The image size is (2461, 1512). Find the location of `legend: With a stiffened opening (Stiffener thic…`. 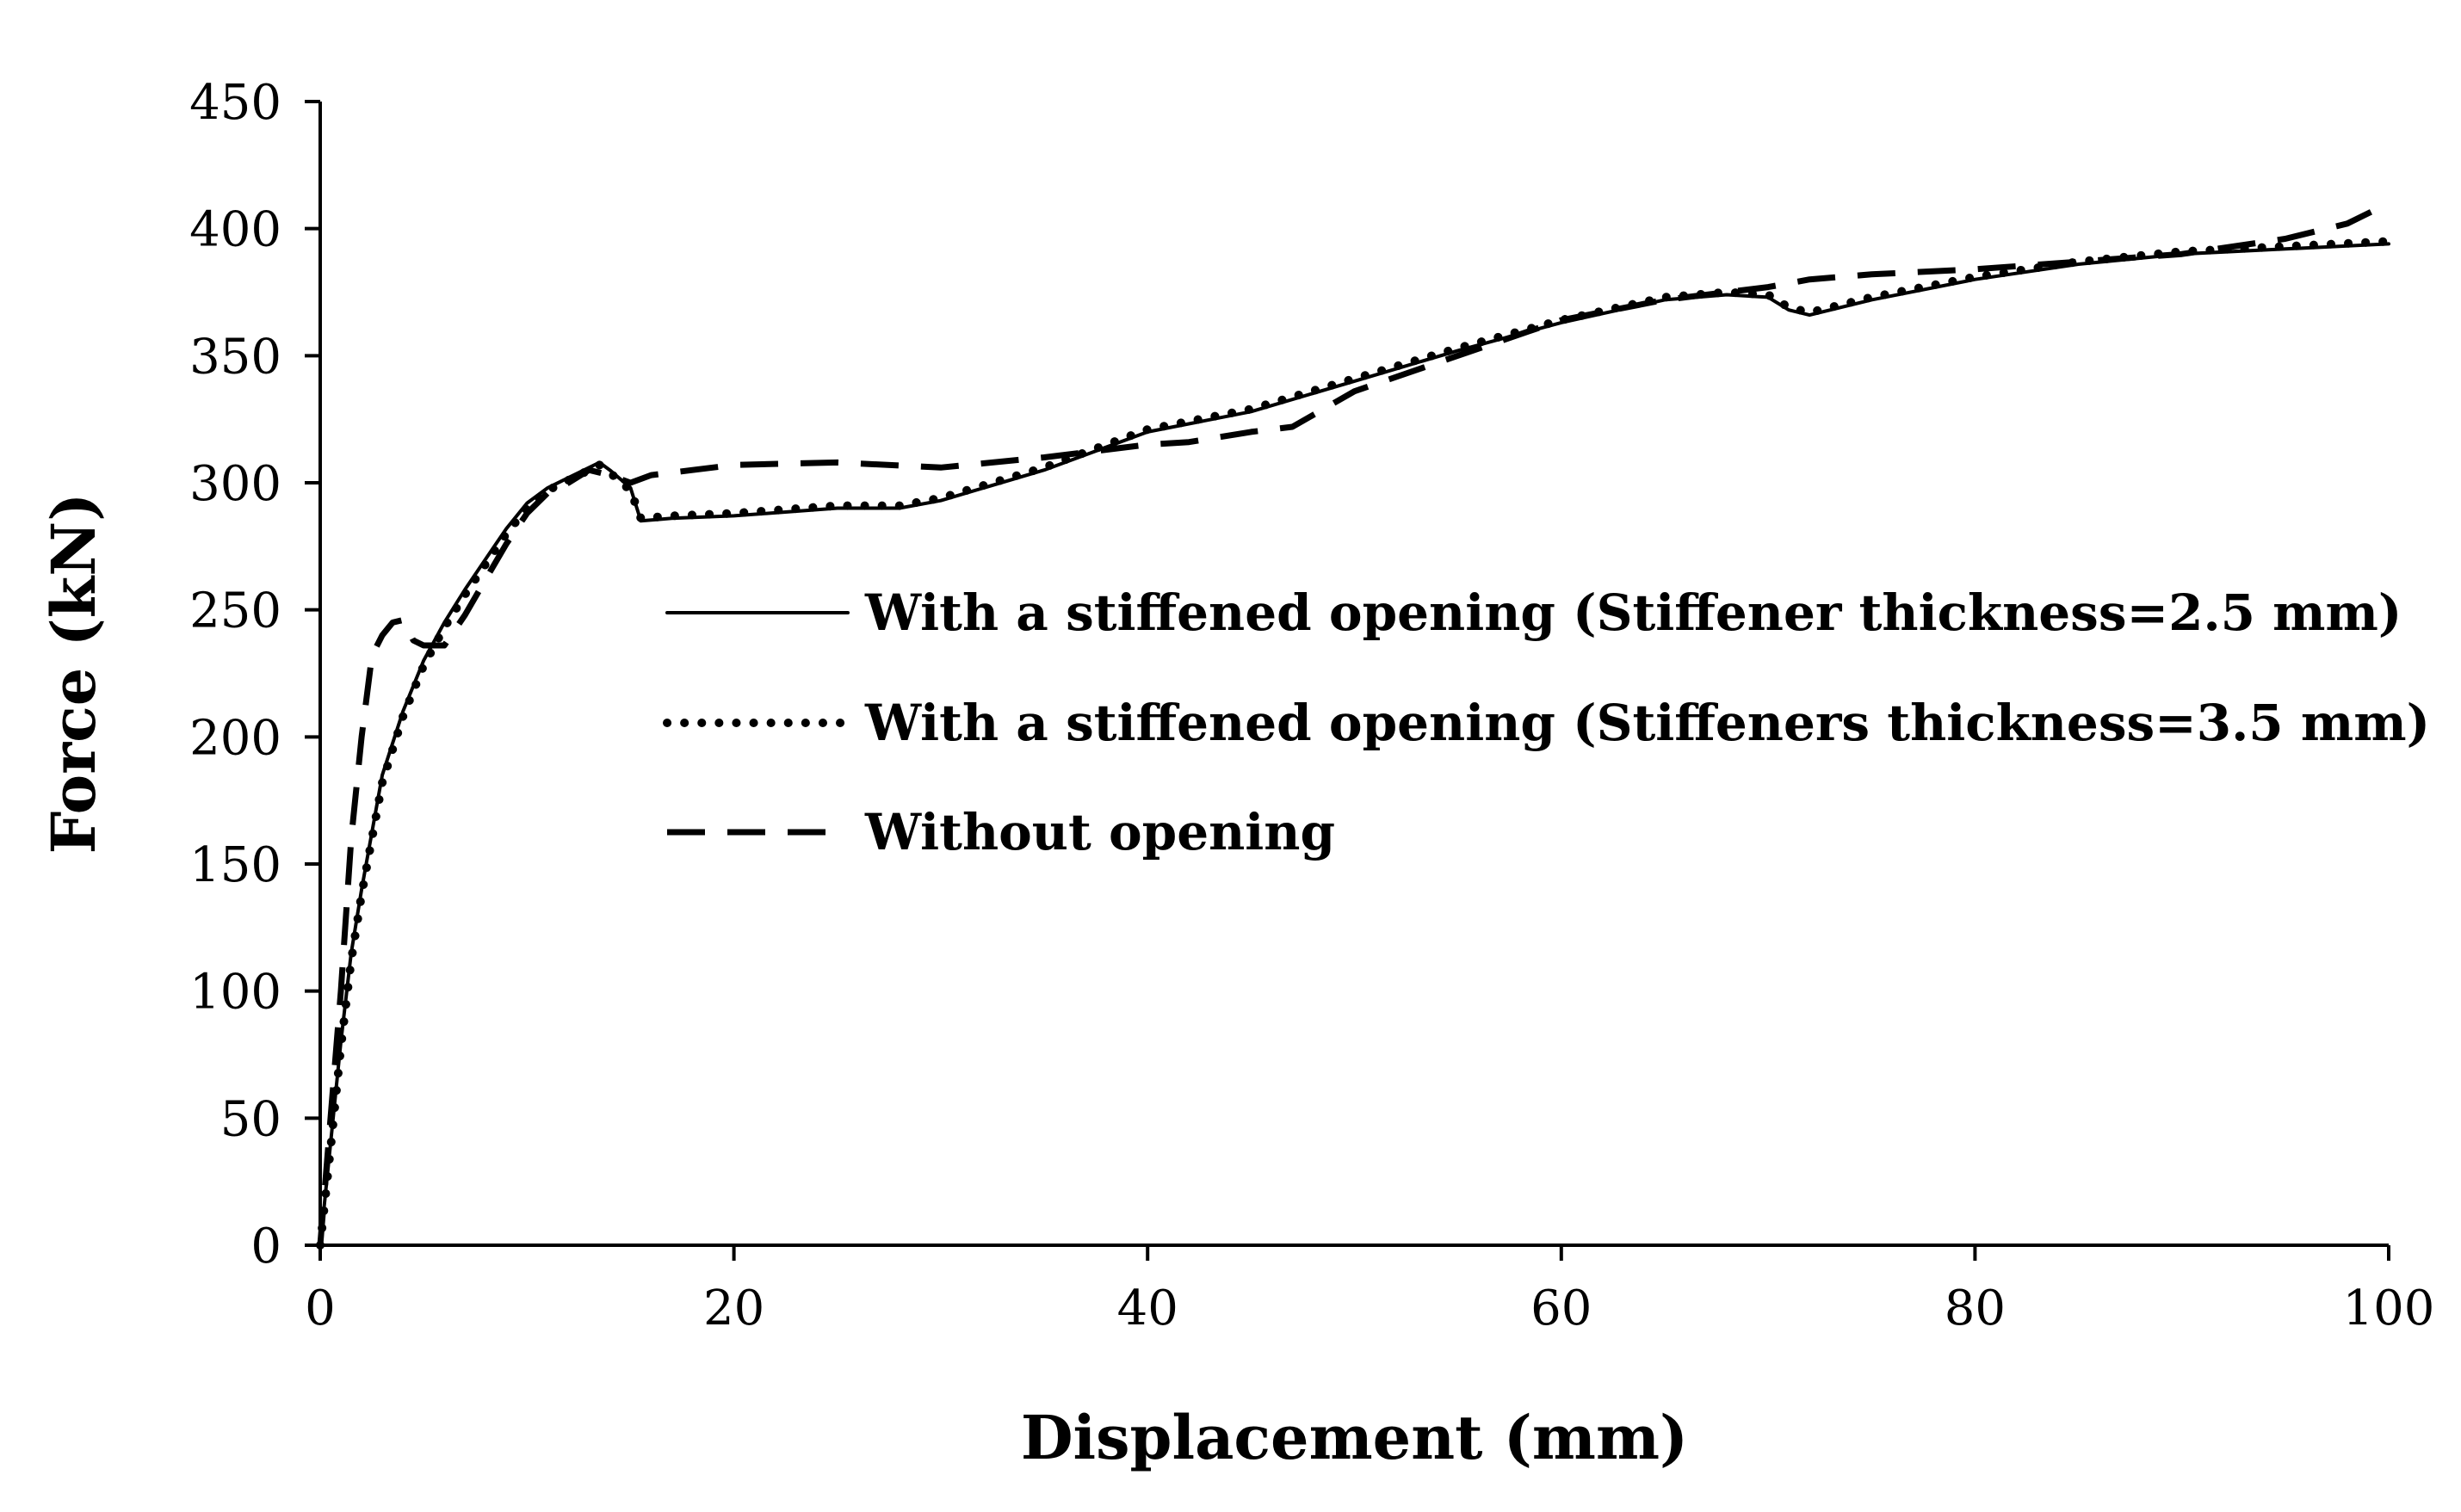

legend: With a stiffened opening (Stiffener thic… is located at coordinates (1546, 722).